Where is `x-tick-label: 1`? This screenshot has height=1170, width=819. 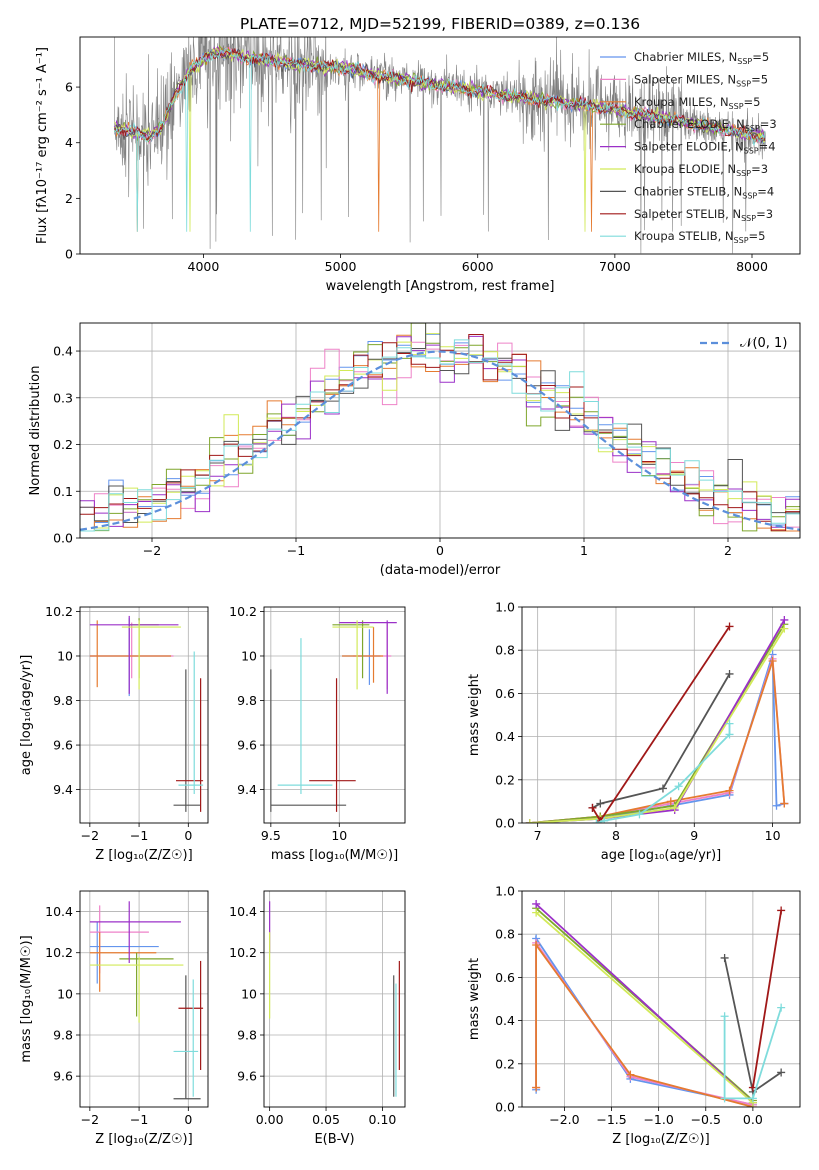 x-tick-label: 1 is located at coordinates (584, 550).